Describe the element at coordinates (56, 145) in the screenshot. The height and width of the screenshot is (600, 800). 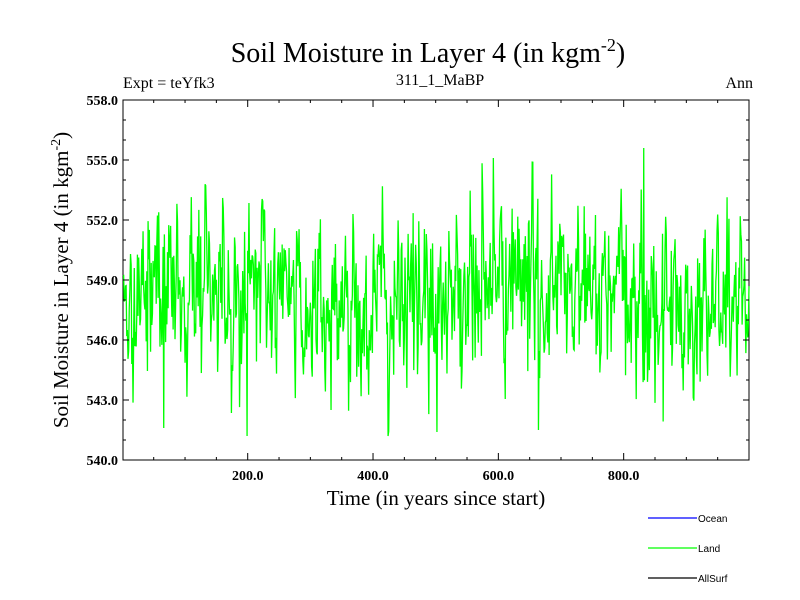
I see `y-axis-label-superscript: -2` at that location.